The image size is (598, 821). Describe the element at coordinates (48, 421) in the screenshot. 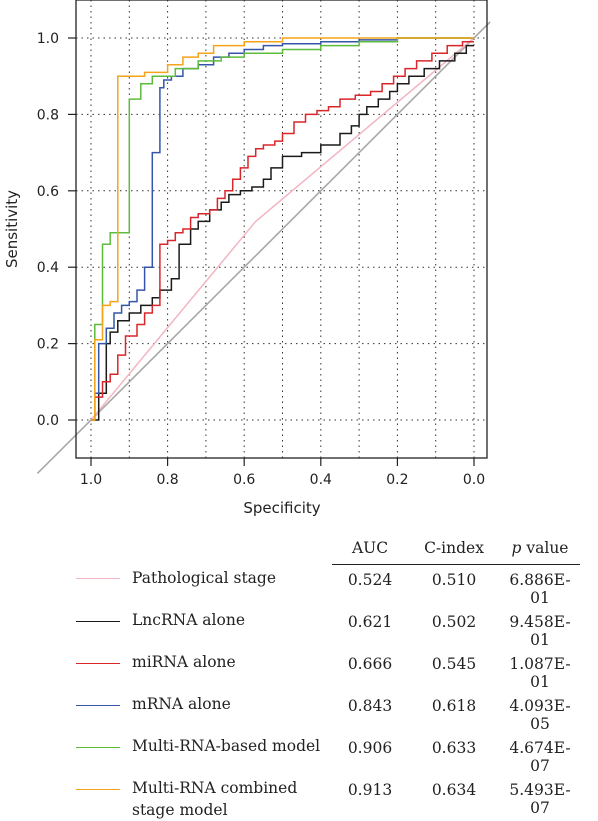

I see `y-tick-label: 0.0` at that location.